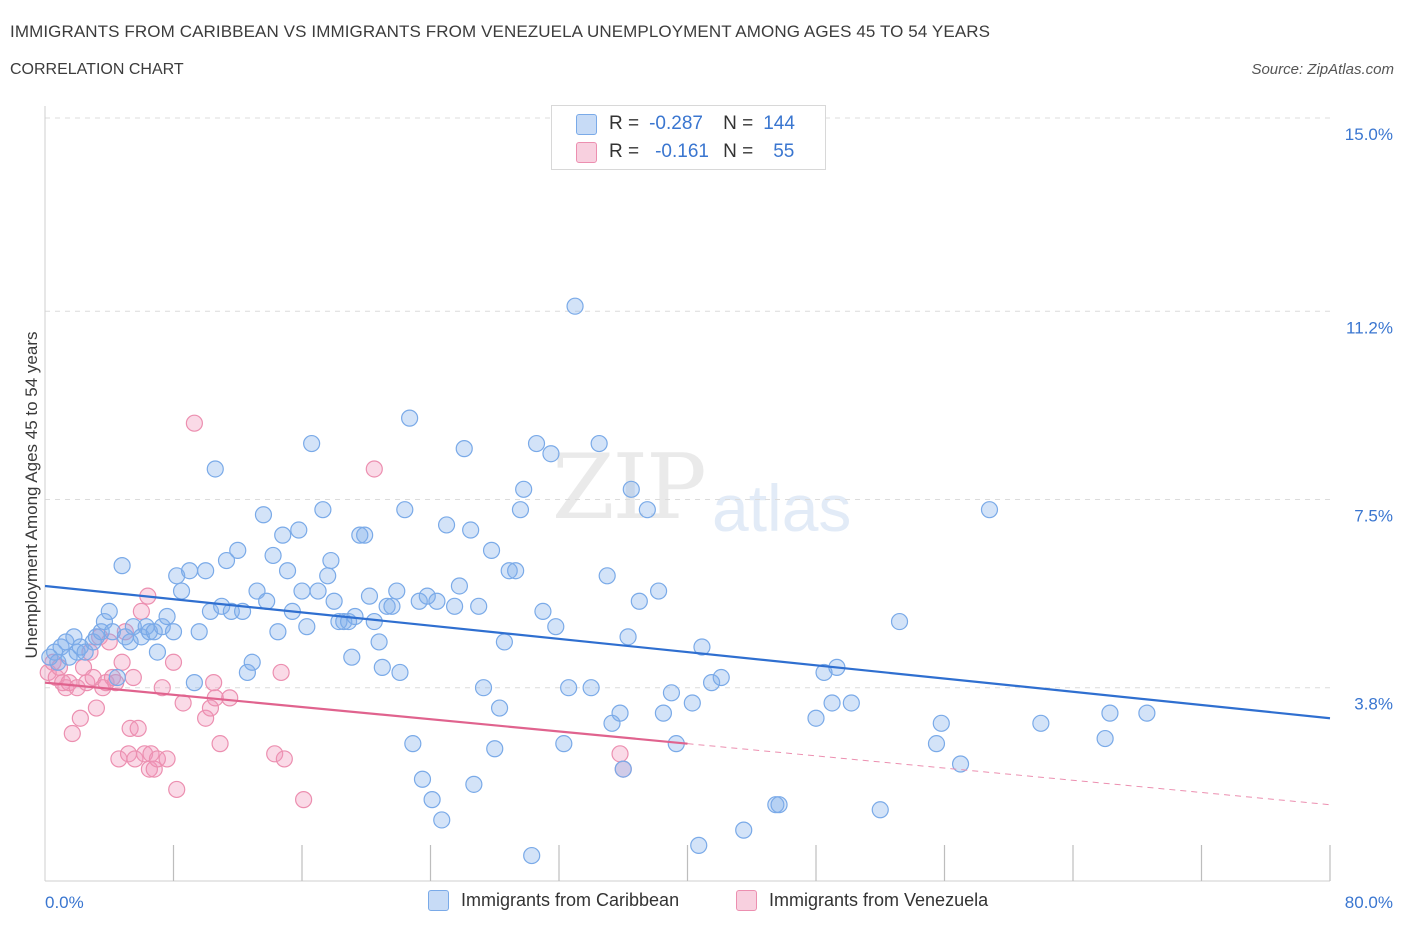 The width and height of the screenshot is (1406, 930). I want to click on y-tick-label: 11.2%, so click(1369, 327).